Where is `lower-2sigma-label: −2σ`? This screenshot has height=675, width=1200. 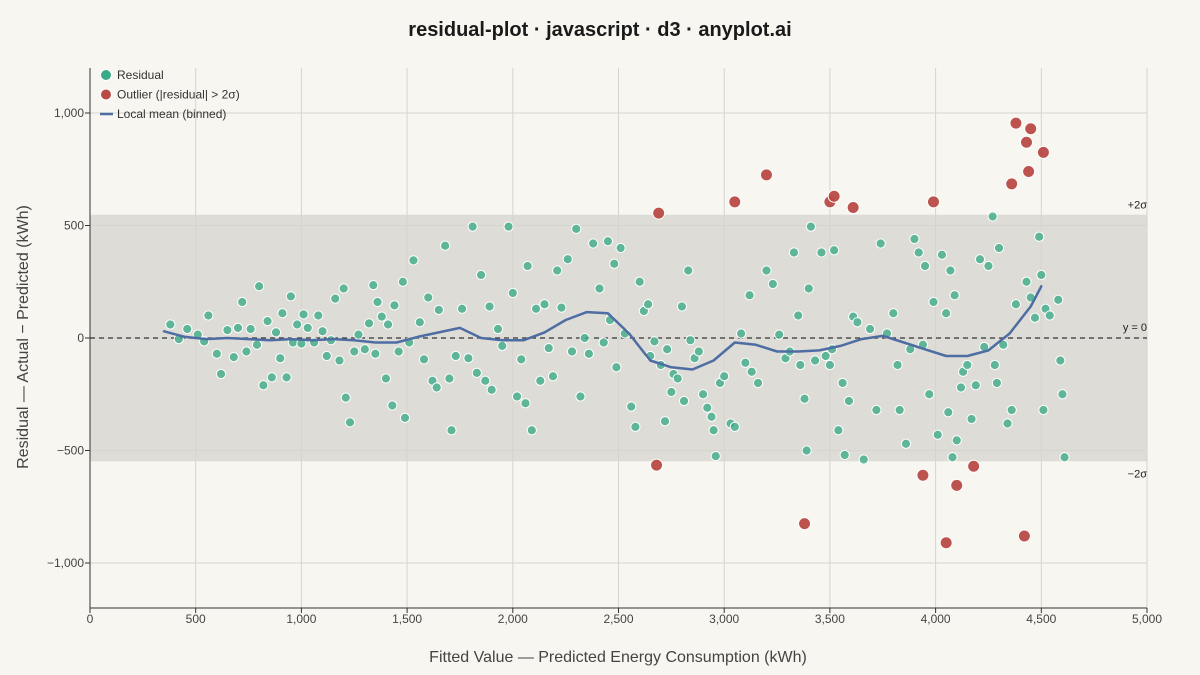 lower-2sigma-label: −2σ is located at coordinates (1138, 474).